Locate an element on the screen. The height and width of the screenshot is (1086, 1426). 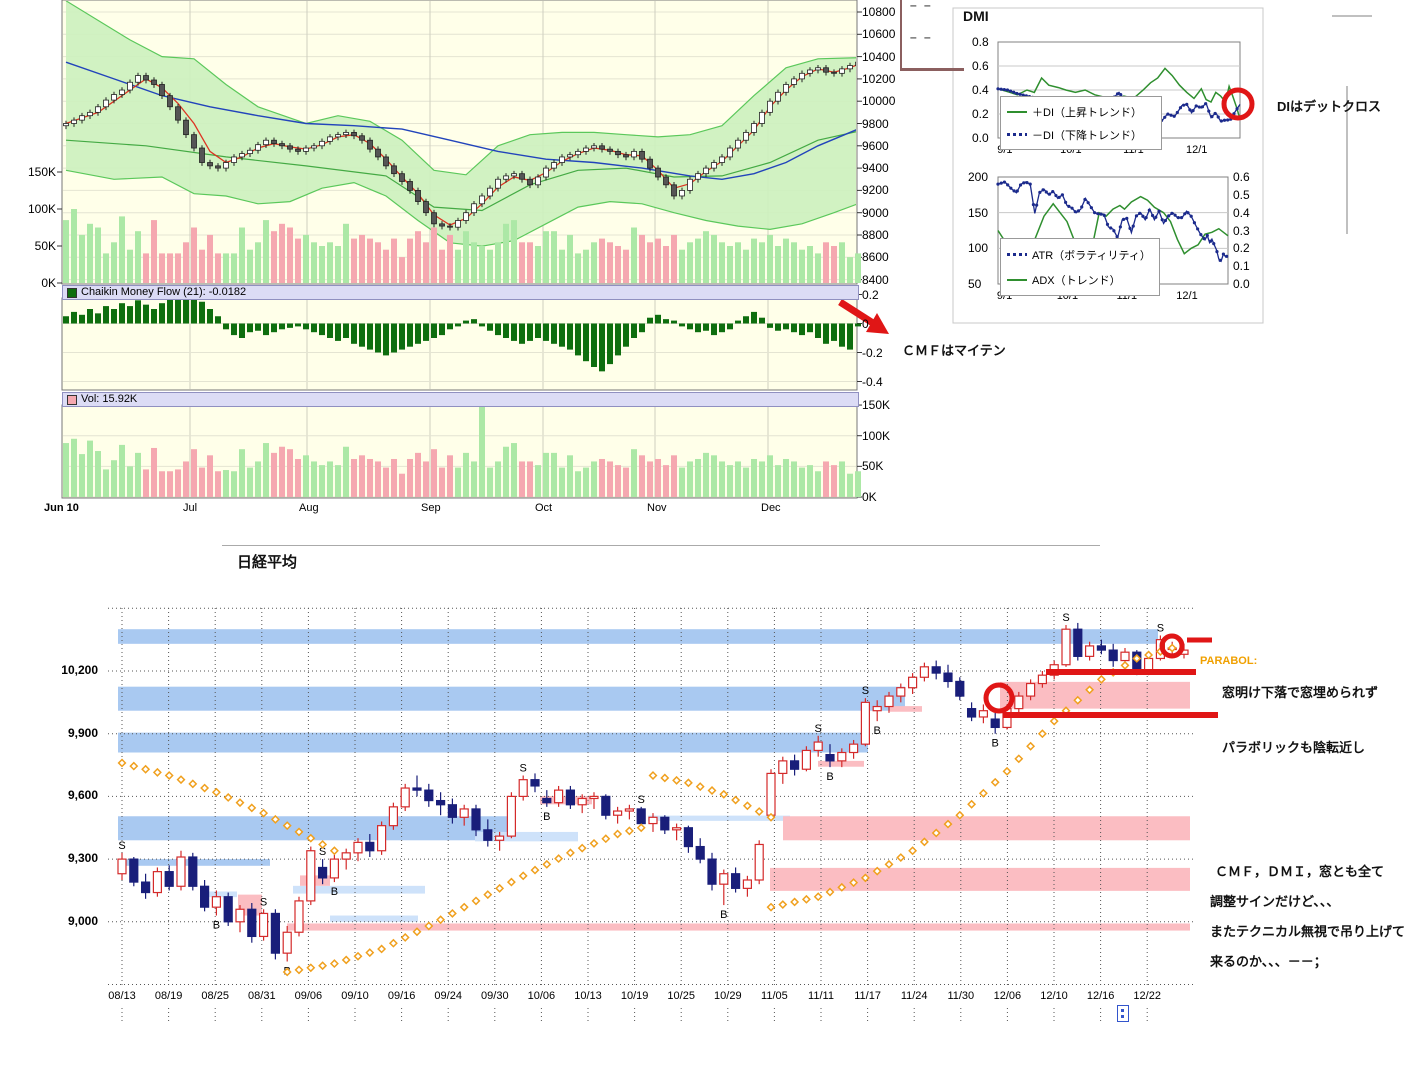
volume-axis-label: 100K is located at coordinates (41, 209).